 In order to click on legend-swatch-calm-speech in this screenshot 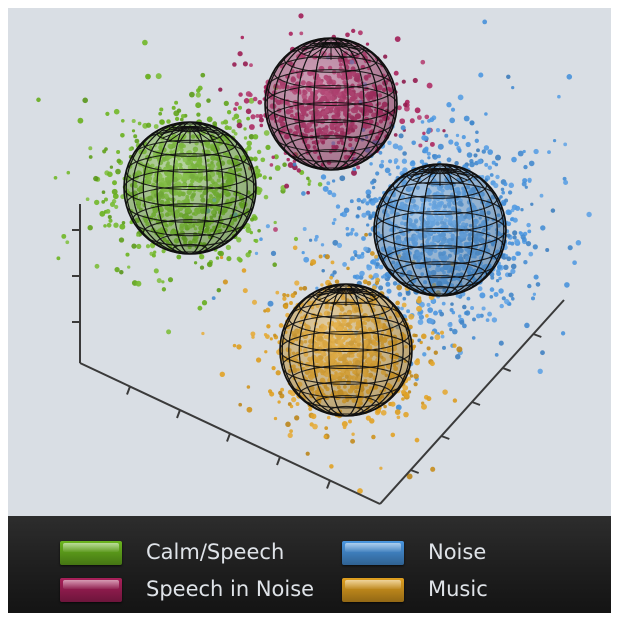, I will do `click(91, 553)`.